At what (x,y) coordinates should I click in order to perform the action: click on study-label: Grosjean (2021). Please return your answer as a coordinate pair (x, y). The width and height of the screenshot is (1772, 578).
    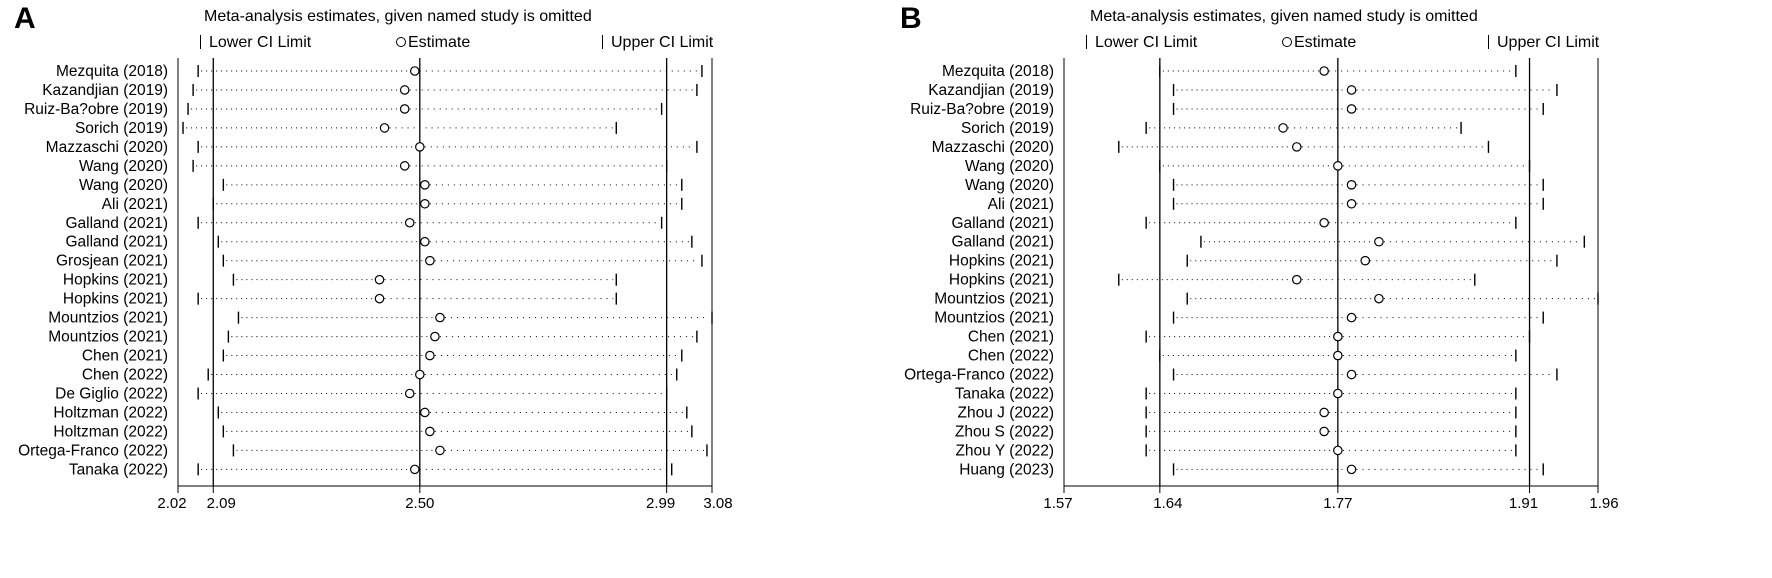
    Looking at the image, I should click on (112, 261).